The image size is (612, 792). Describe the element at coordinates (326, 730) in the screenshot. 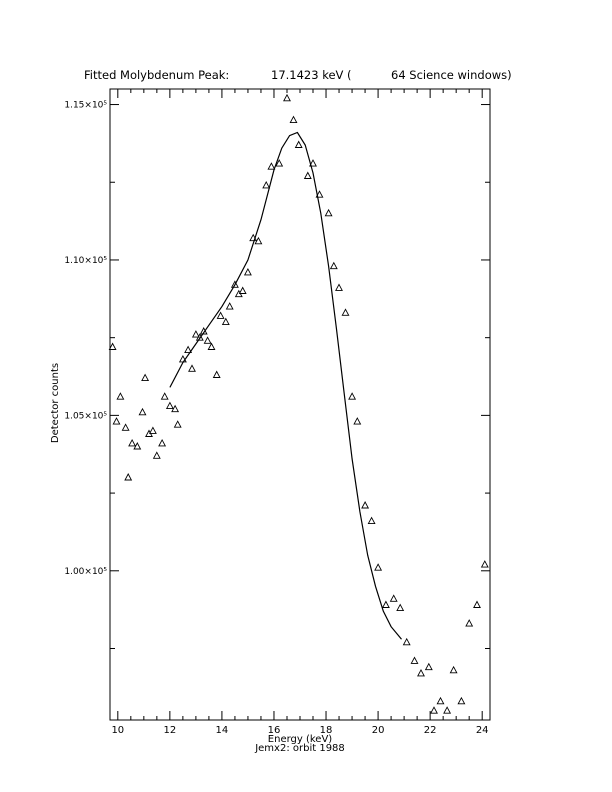

I see `x-tick-label: 18` at that location.